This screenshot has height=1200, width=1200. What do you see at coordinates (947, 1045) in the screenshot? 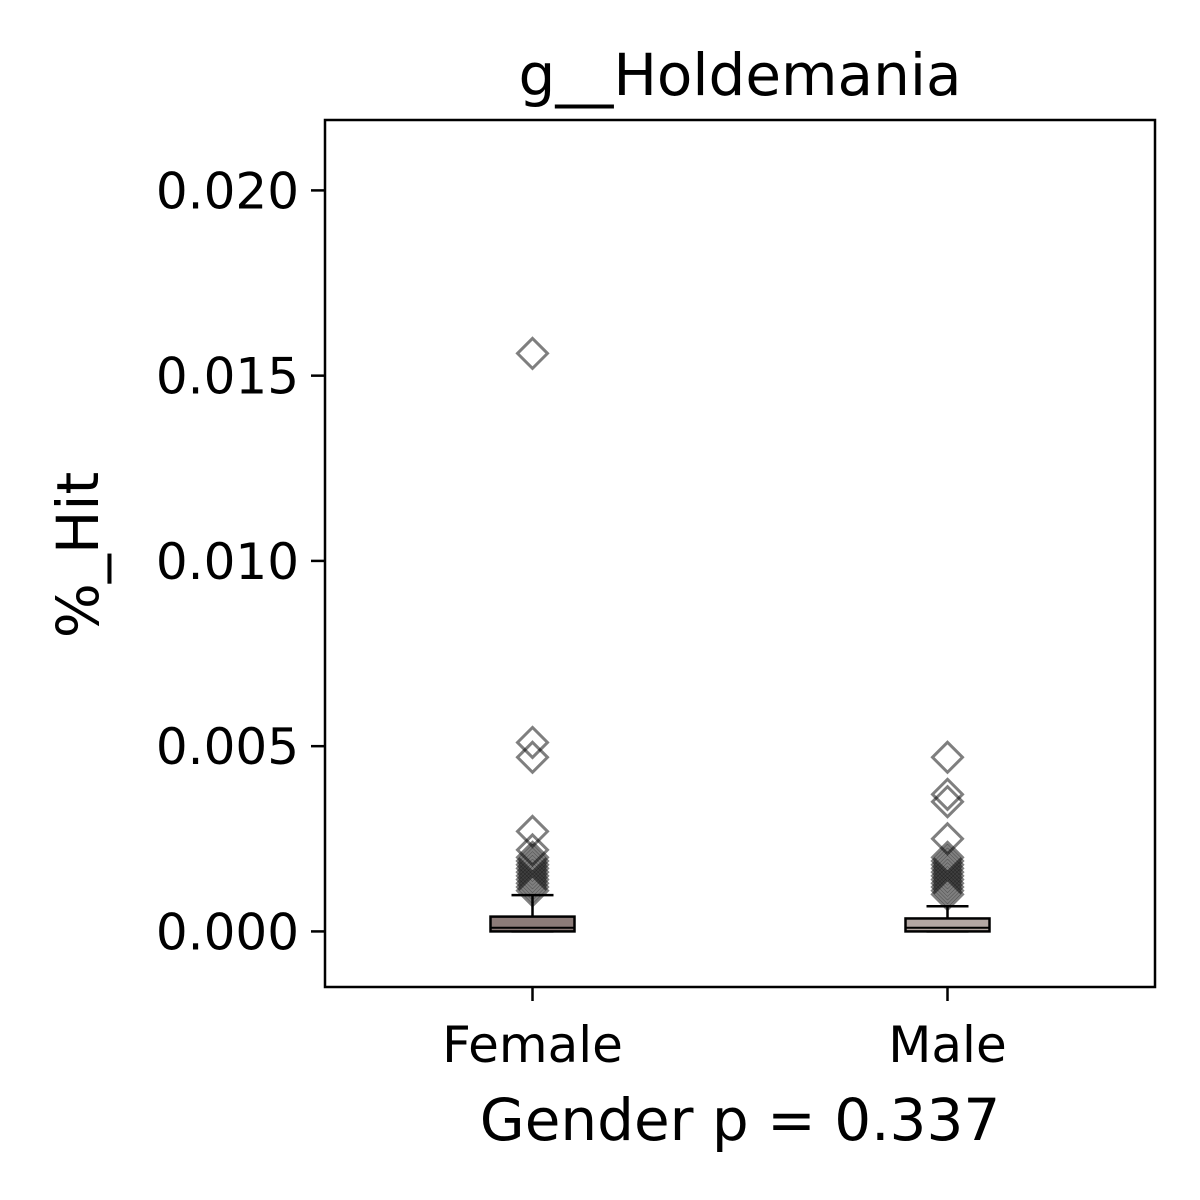
I see `x-tick-label: Male` at bounding box center [947, 1045].